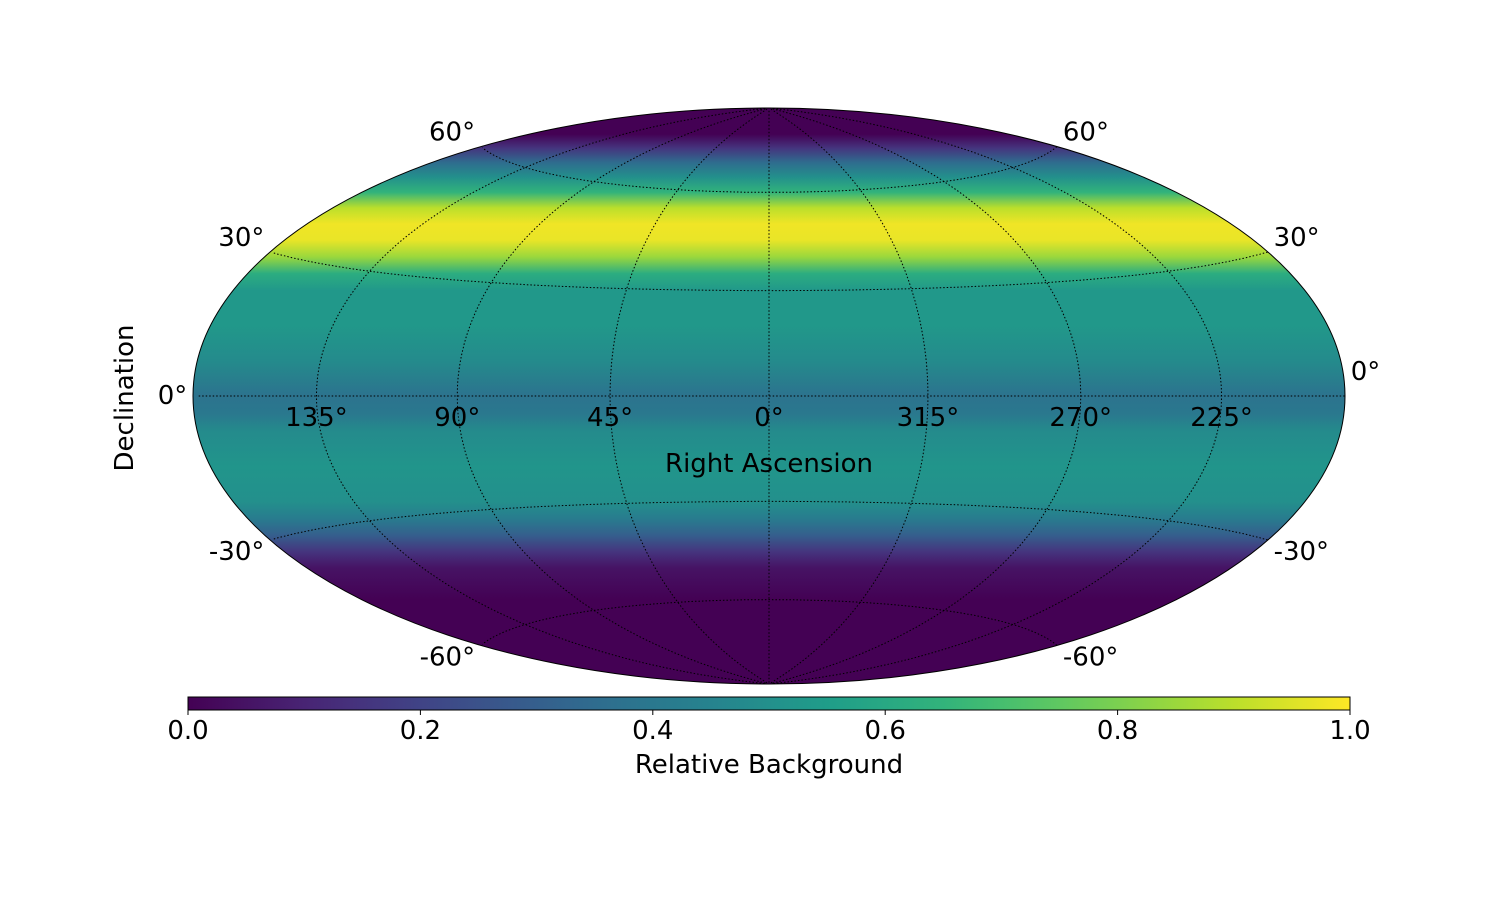 The height and width of the screenshot is (900, 1500). Describe the element at coordinates (173, 396) in the screenshot. I see `dec-tick-label-left: 0°` at that location.